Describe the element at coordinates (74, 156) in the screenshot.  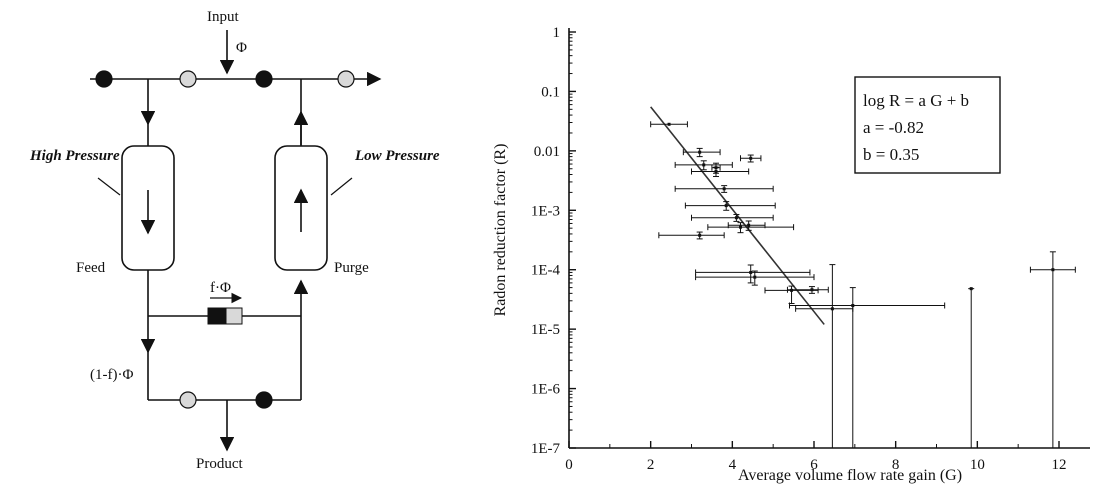
I see `high-pressure-label: High Pressure` at that location.